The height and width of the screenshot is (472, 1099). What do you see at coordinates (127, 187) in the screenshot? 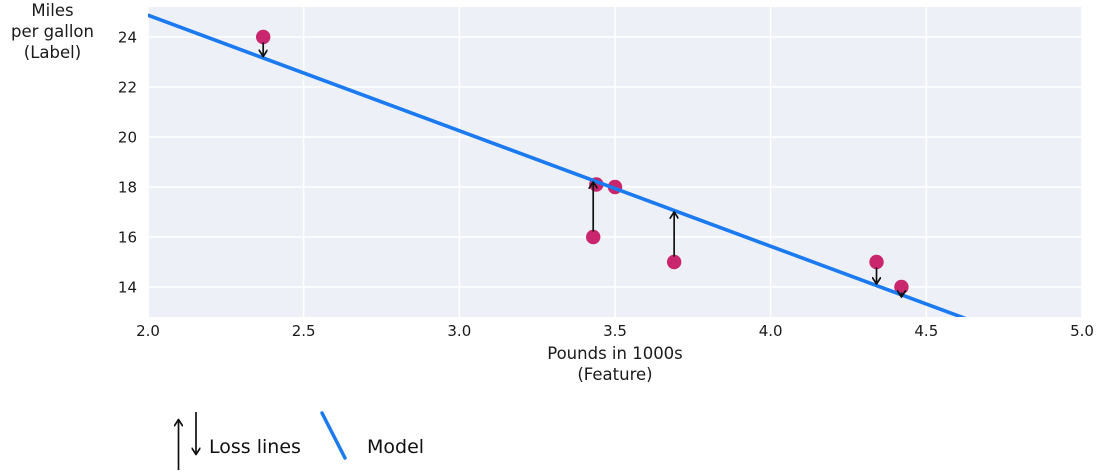
I see `y-tick-label: 18` at bounding box center [127, 187].